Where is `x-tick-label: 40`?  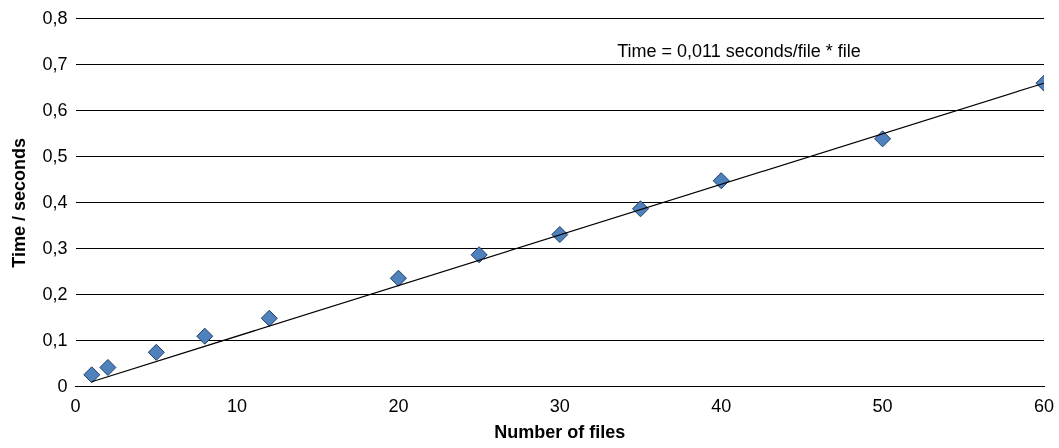
x-tick-label: 40 is located at coordinates (721, 405).